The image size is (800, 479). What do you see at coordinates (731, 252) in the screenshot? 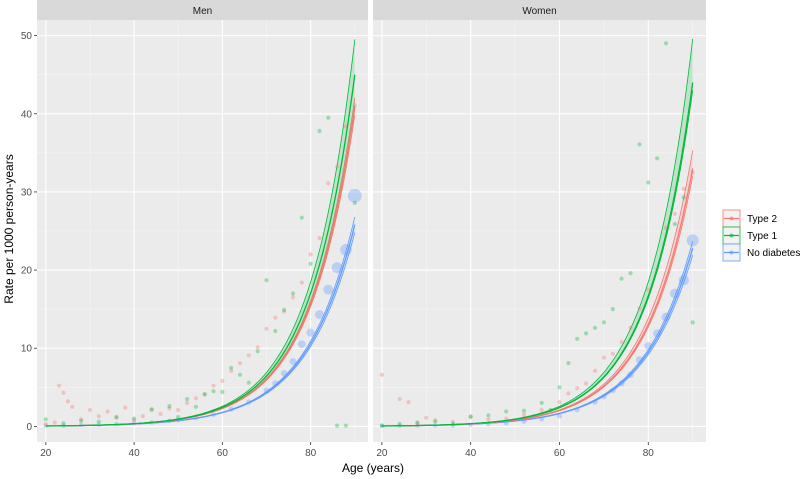
I see `legend-key-point-nodiab` at bounding box center [731, 252].